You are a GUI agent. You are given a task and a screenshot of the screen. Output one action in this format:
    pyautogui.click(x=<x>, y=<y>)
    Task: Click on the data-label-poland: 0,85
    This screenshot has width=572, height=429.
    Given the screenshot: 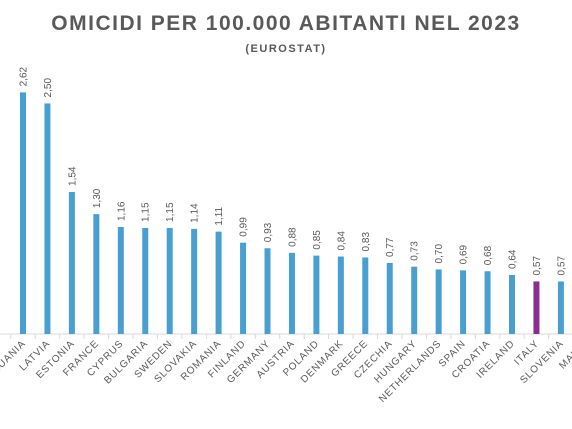 What is the action you would take?
    pyautogui.click(x=317, y=240)
    